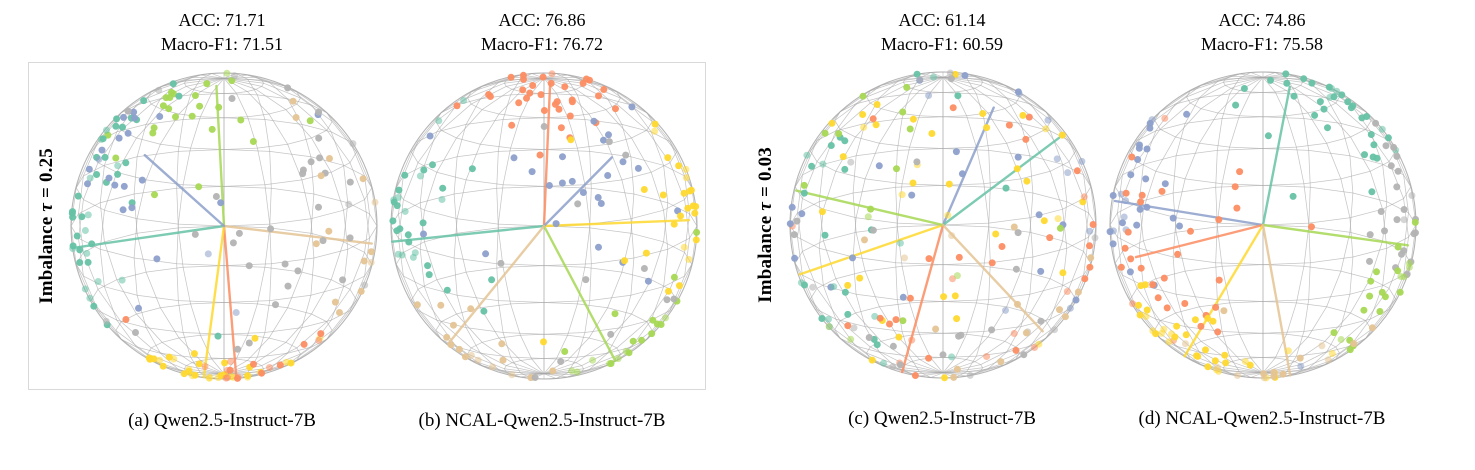 Image resolution: width=1475 pixels, height=470 pixels. I want to click on caption-panel-a: (a) Qwen2.5-Instruct-7B, so click(222, 420).